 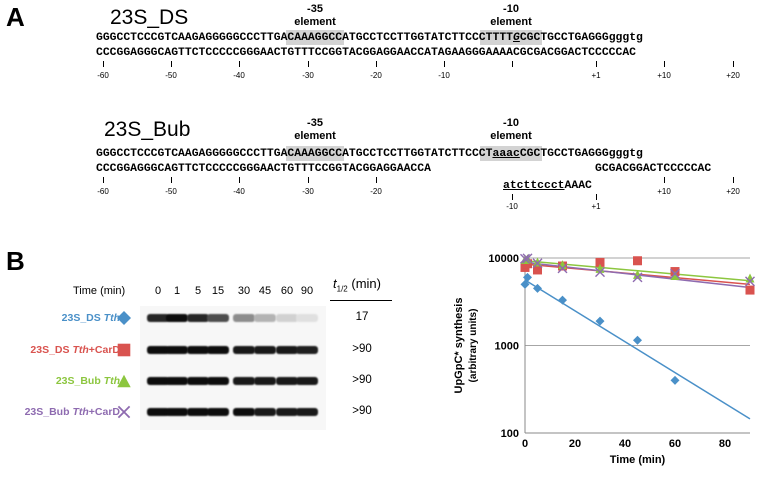 What do you see at coordinates (361, 300) in the screenshot?
I see `t-half-rule` at bounding box center [361, 300].